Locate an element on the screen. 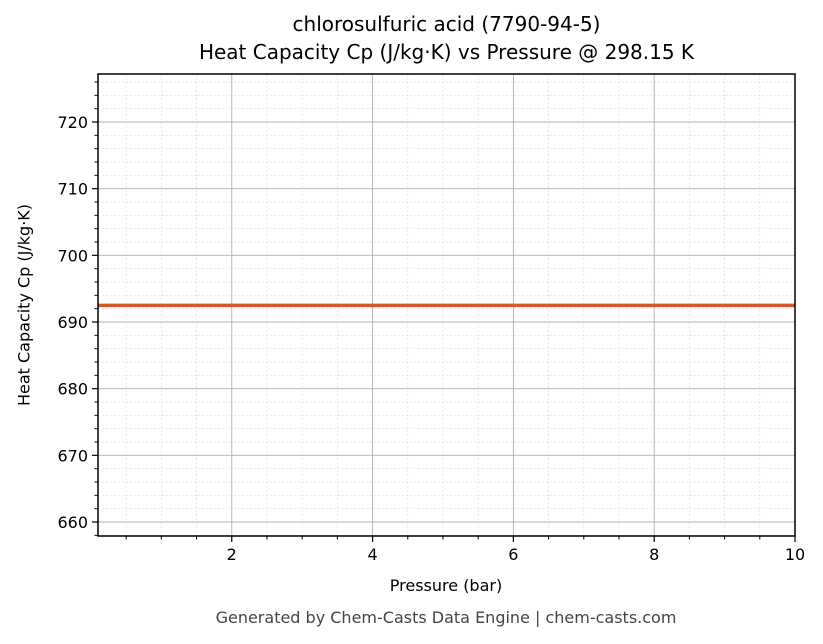 This screenshot has width=823, height=644. y-tick-label: 670 is located at coordinates (72, 455).